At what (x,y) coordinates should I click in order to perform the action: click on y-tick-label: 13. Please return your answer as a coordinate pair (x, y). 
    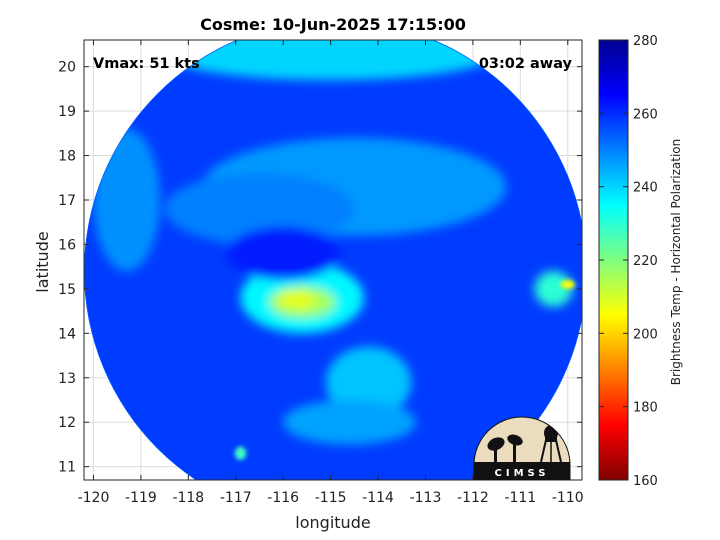
    Looking at the image, I should click on (67, 379).